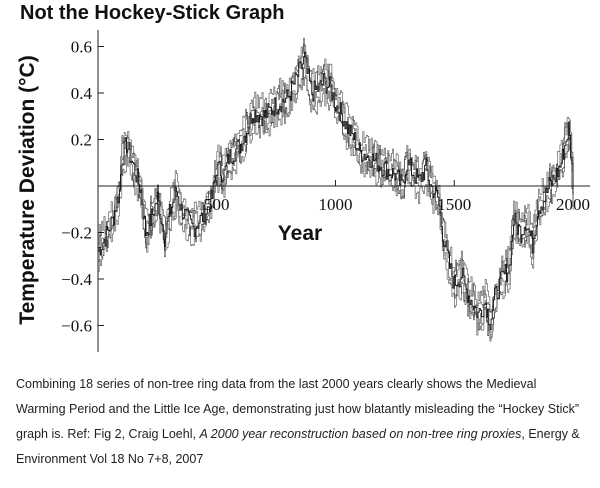 This screenshot has height=488, width=600. Describe the element at coordinates (152, 13) in the screenshot. I see `chart-title: Not the Hockey-Stick Graph` at that location.